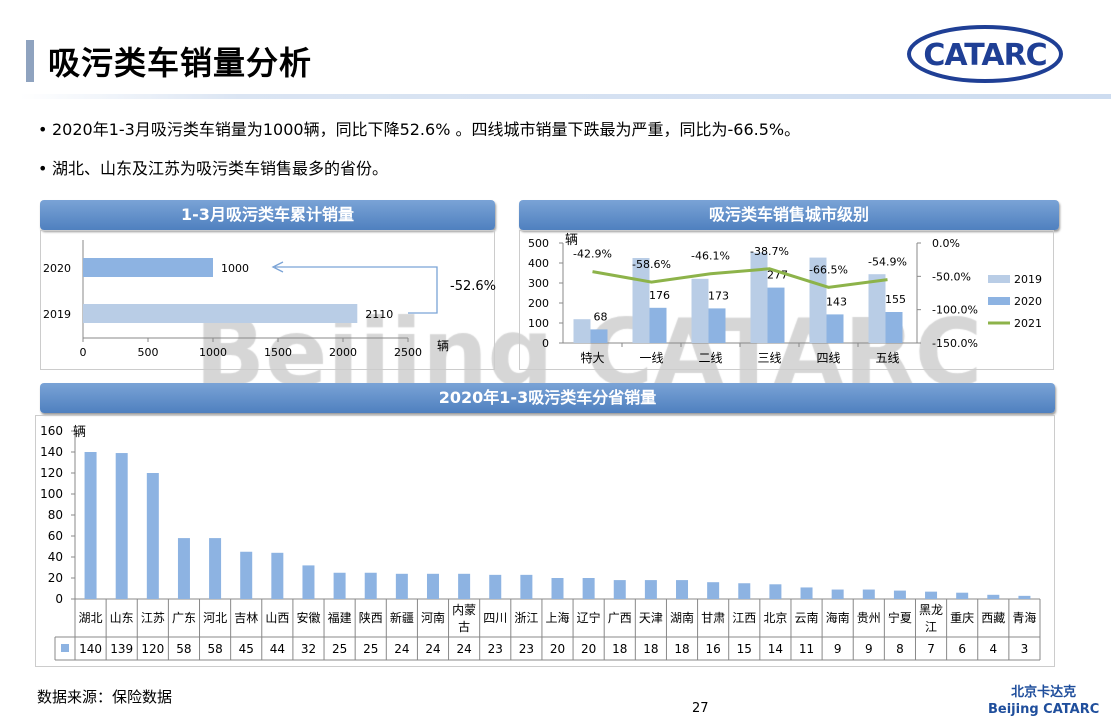 The image size is (1111, 720). I want to click on x-tick-label: 1000, so click(213, 352).